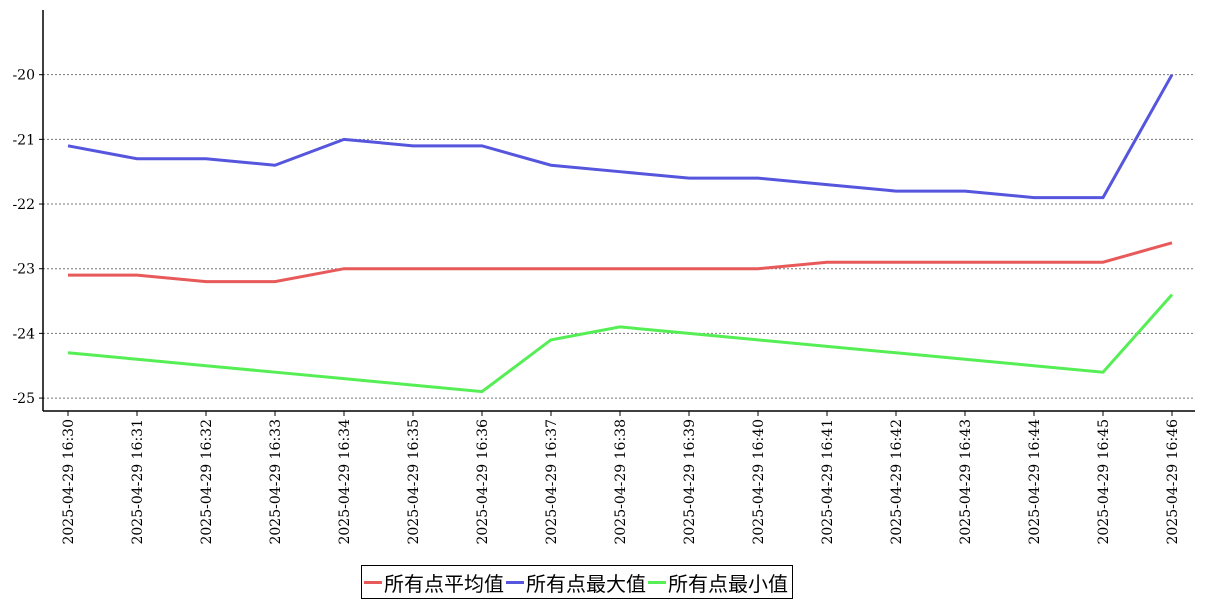 The image size is (1207, 600). I want to click on legend-item: 所有点平均值, so click(434, 582).